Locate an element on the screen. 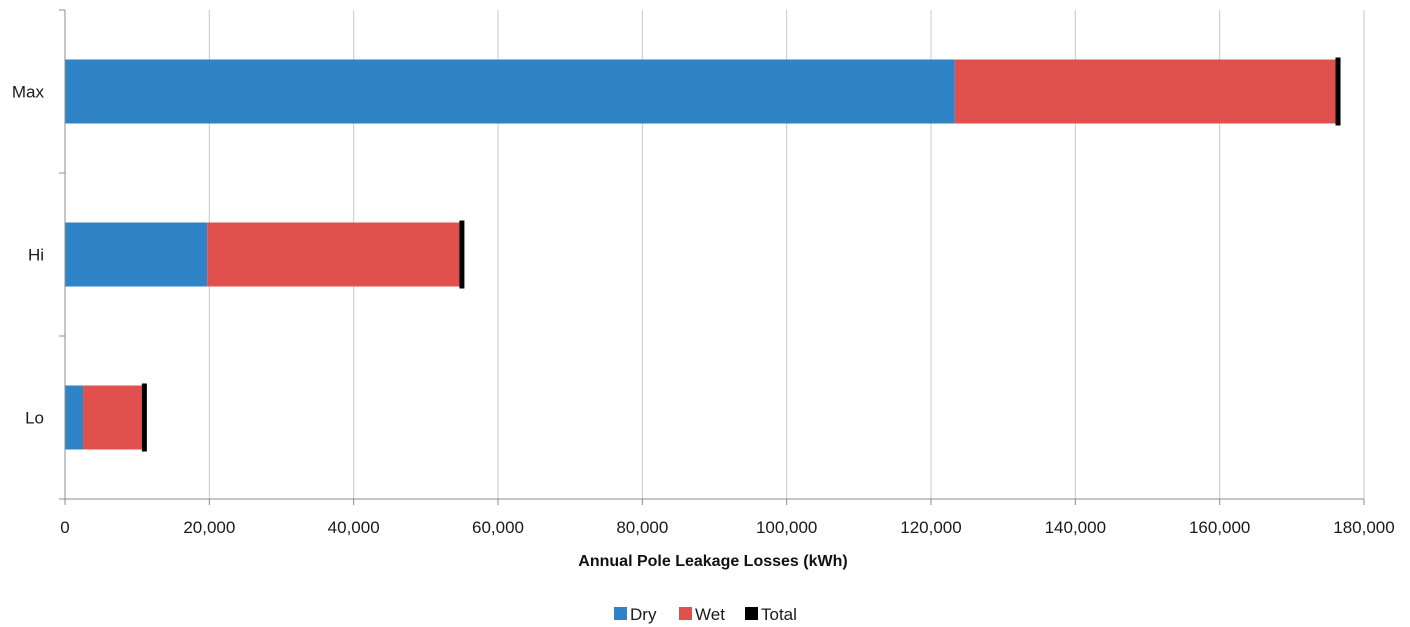  category-label: Max is located at coordinates (28, 92).